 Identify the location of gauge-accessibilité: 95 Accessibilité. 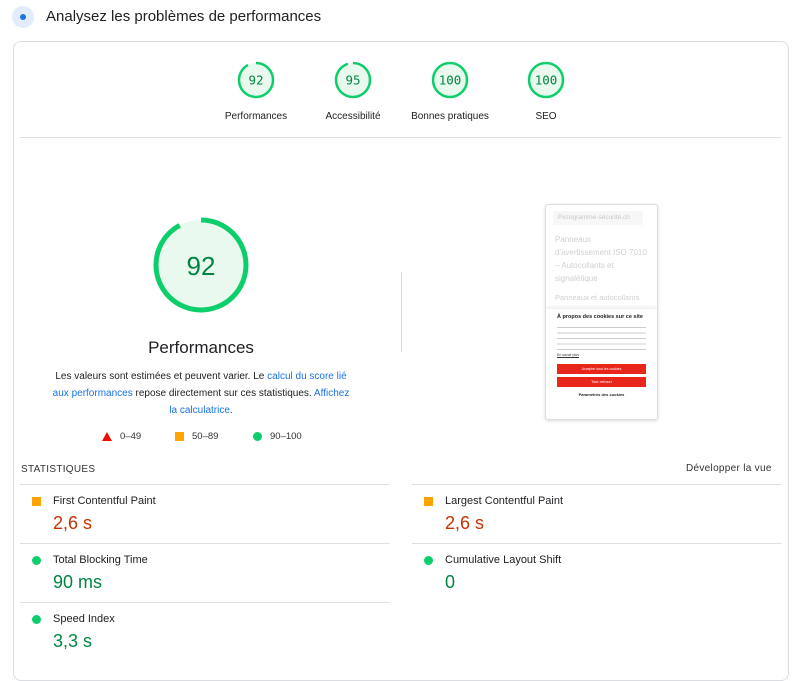
(353, 91).